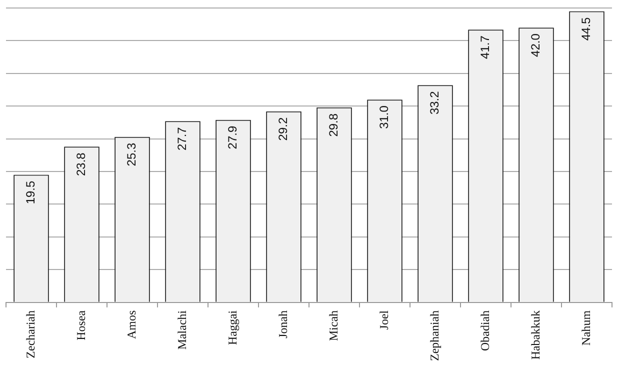 The image size is (620, 368). What do you see at coordinates (535, 45) in the screenshot?
I see `data-label: 42.0` at bounding box center [535, 45].